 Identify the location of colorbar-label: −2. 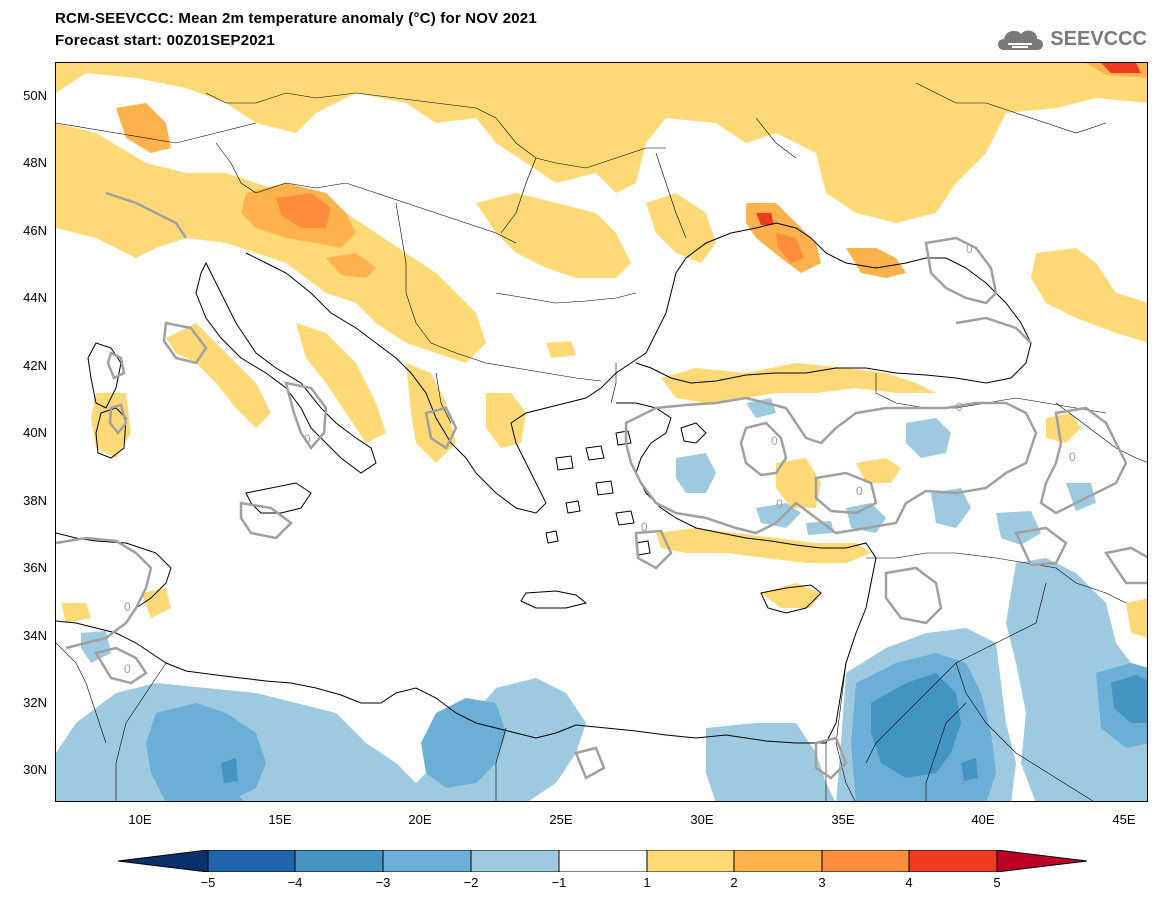
(471, 882).